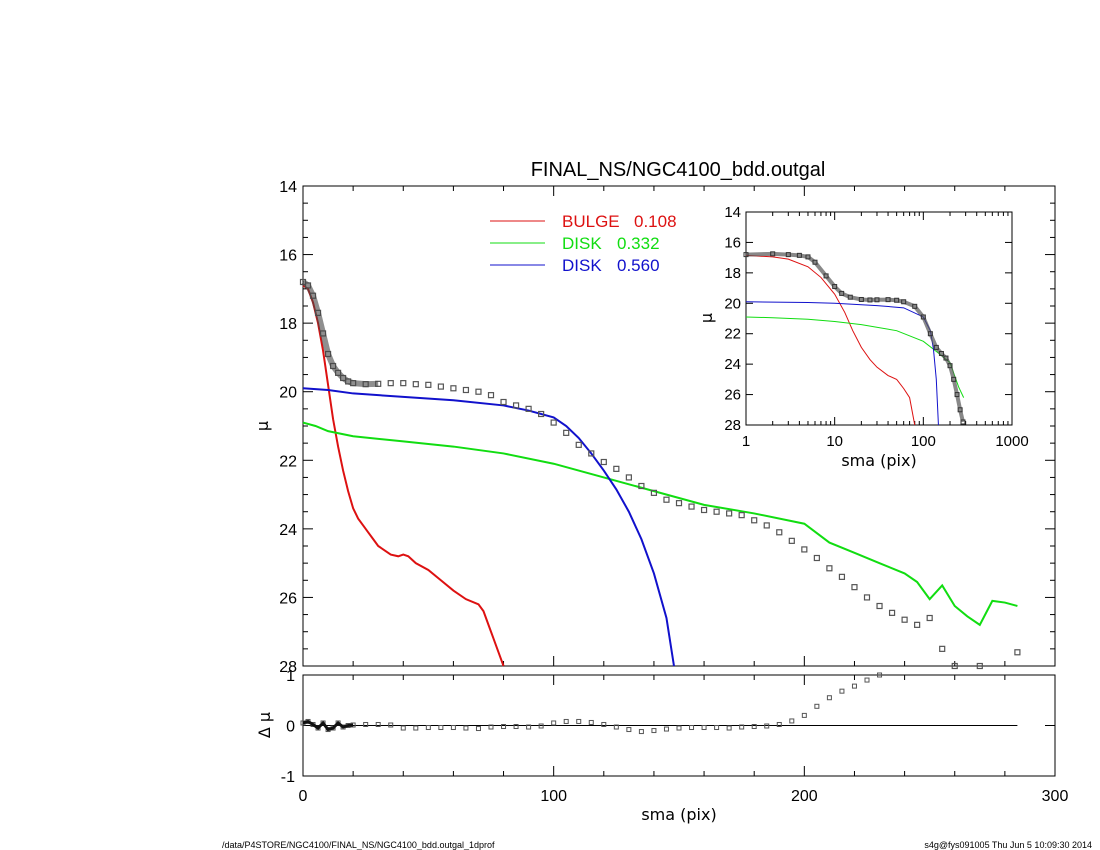 Image resolution: width=1100 pixels, height=850 pixels. What do you see at coordinates (1008, 845) in the screenshot?
I see `footer-timestamp: s4g@fys091005 Thu Jun 5 10:09:30 2014` at bounding box center [1008, 845].